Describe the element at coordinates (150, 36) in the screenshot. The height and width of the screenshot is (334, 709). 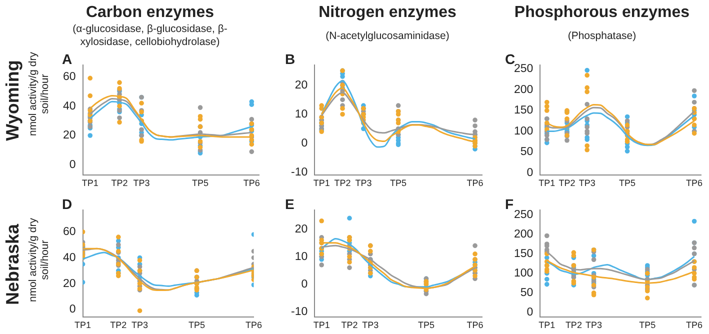
I see `chart-subtitle: (α-glucosidase, β-glucosidase, β-xylosidase, cellobiohydrolase)` at that location.